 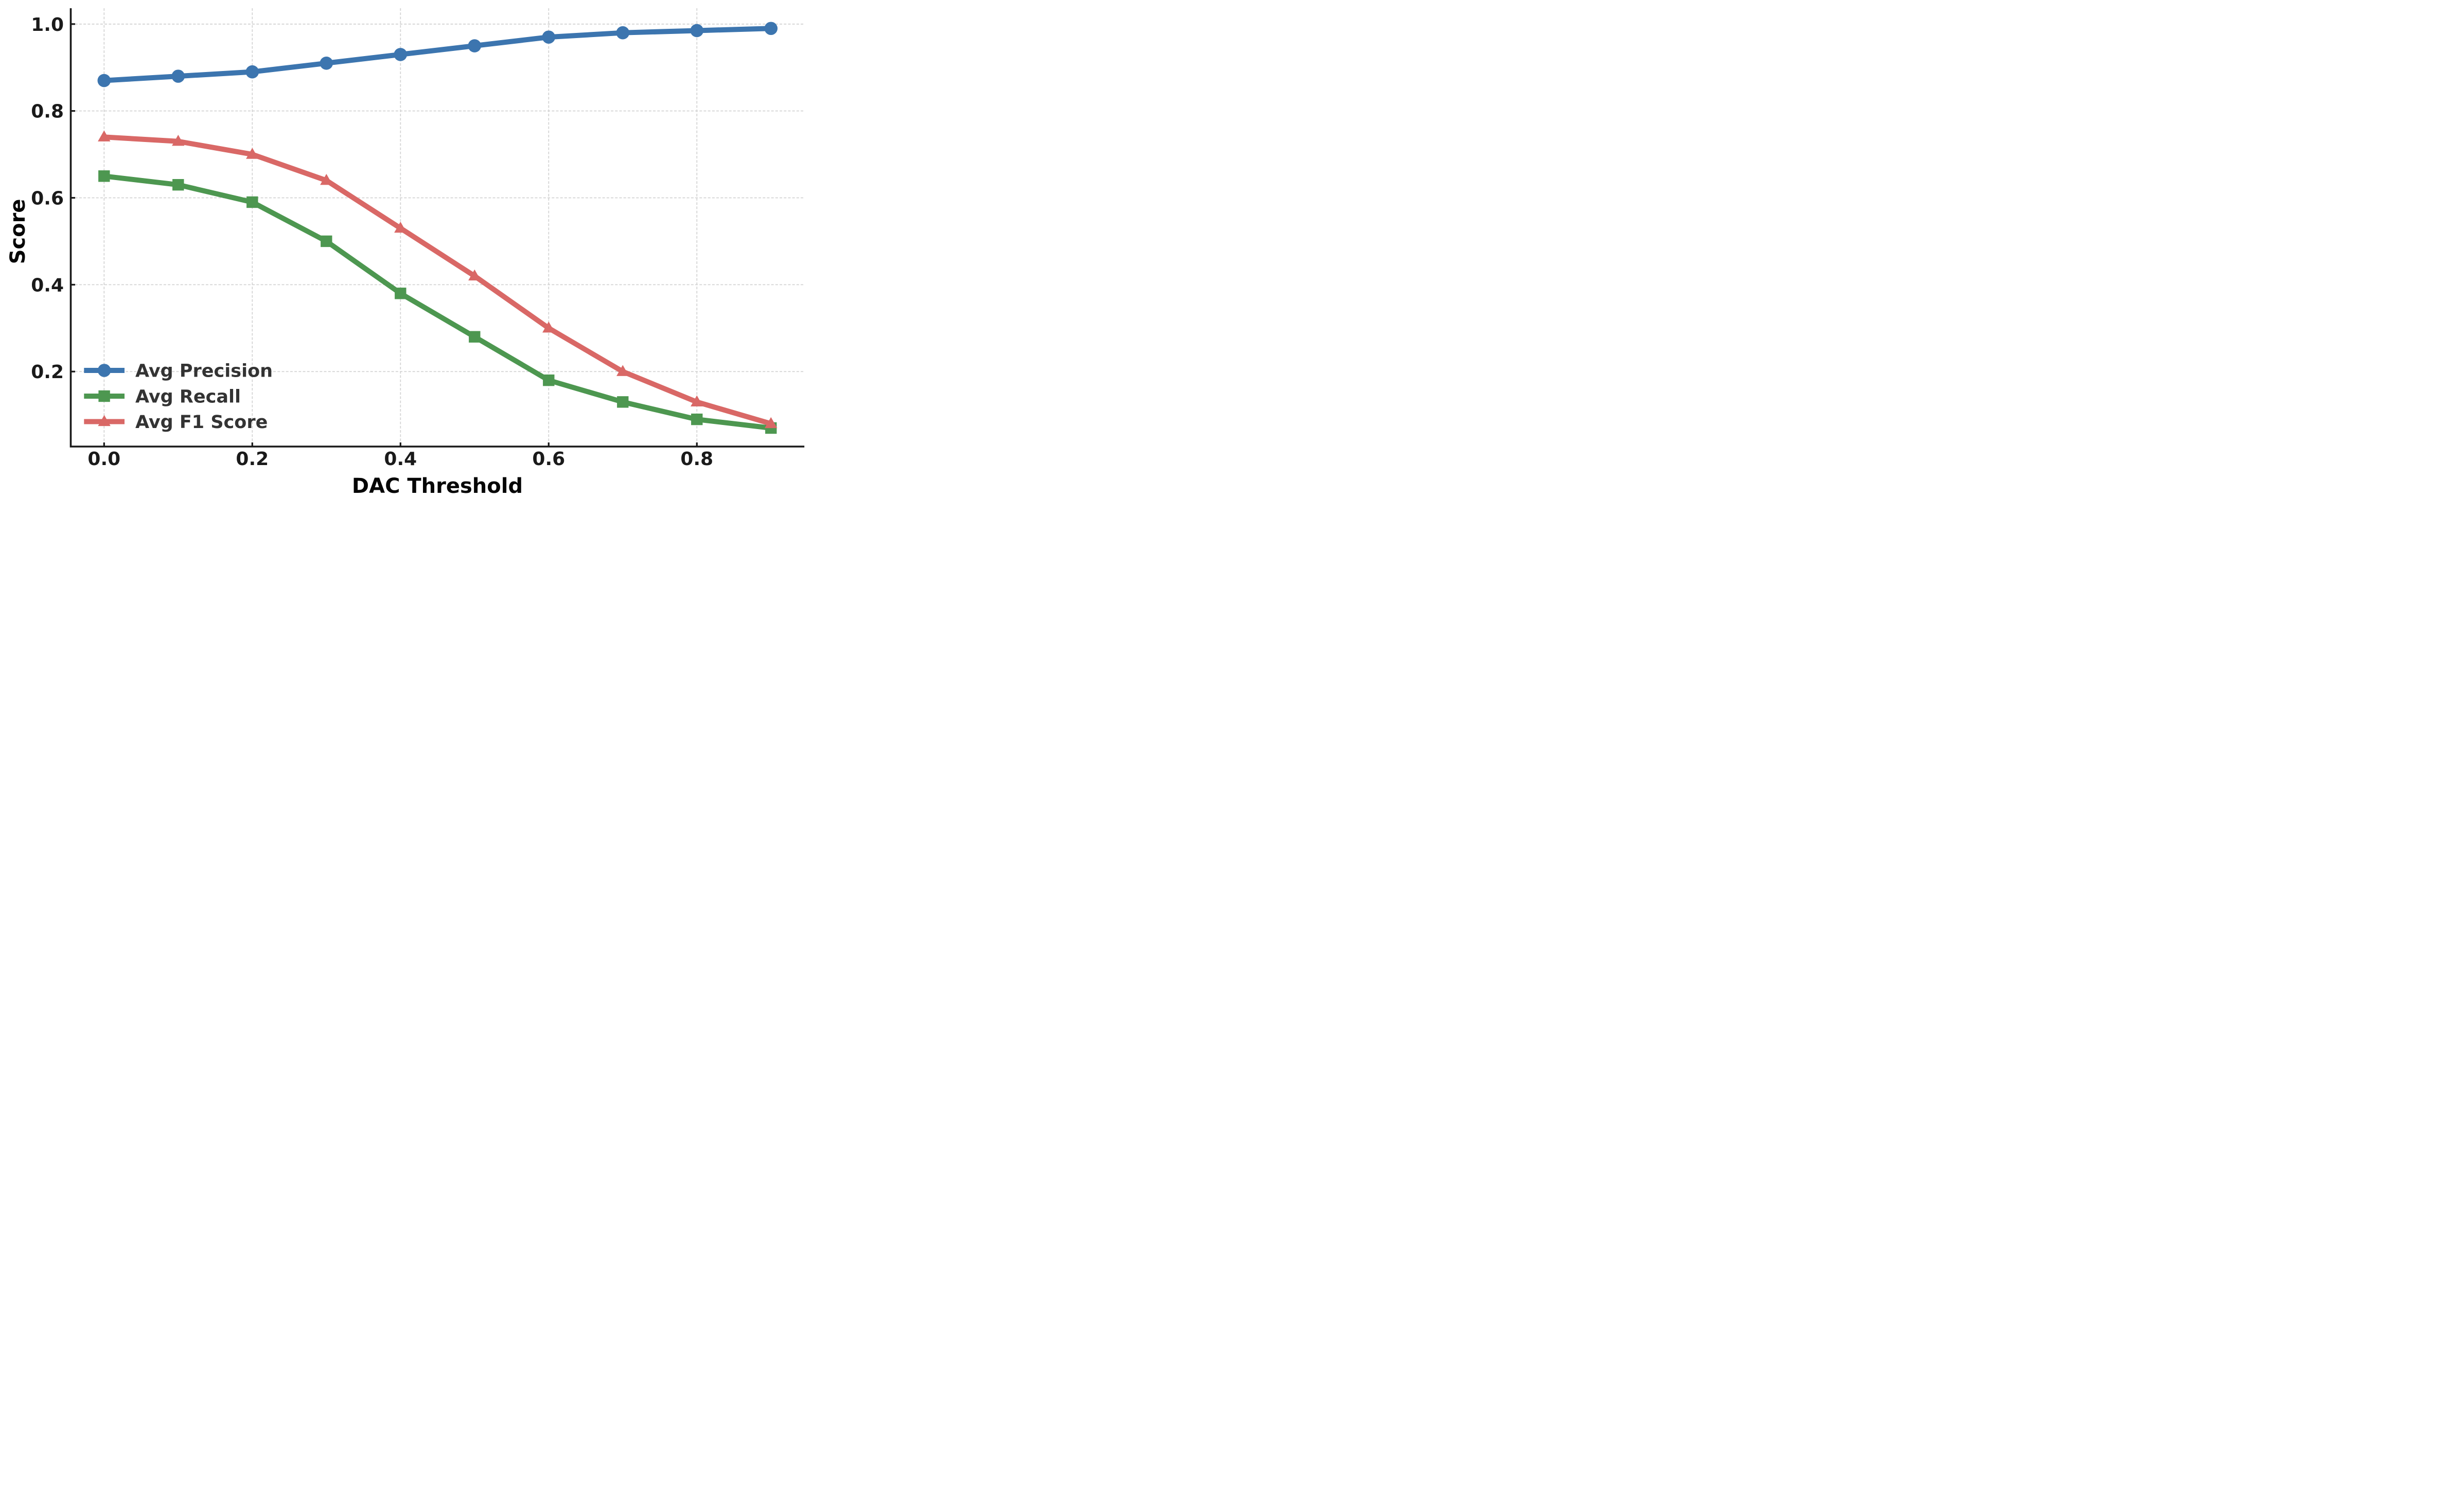 I want to click on legend-marker-square-icon, so click(x=104, y=396).